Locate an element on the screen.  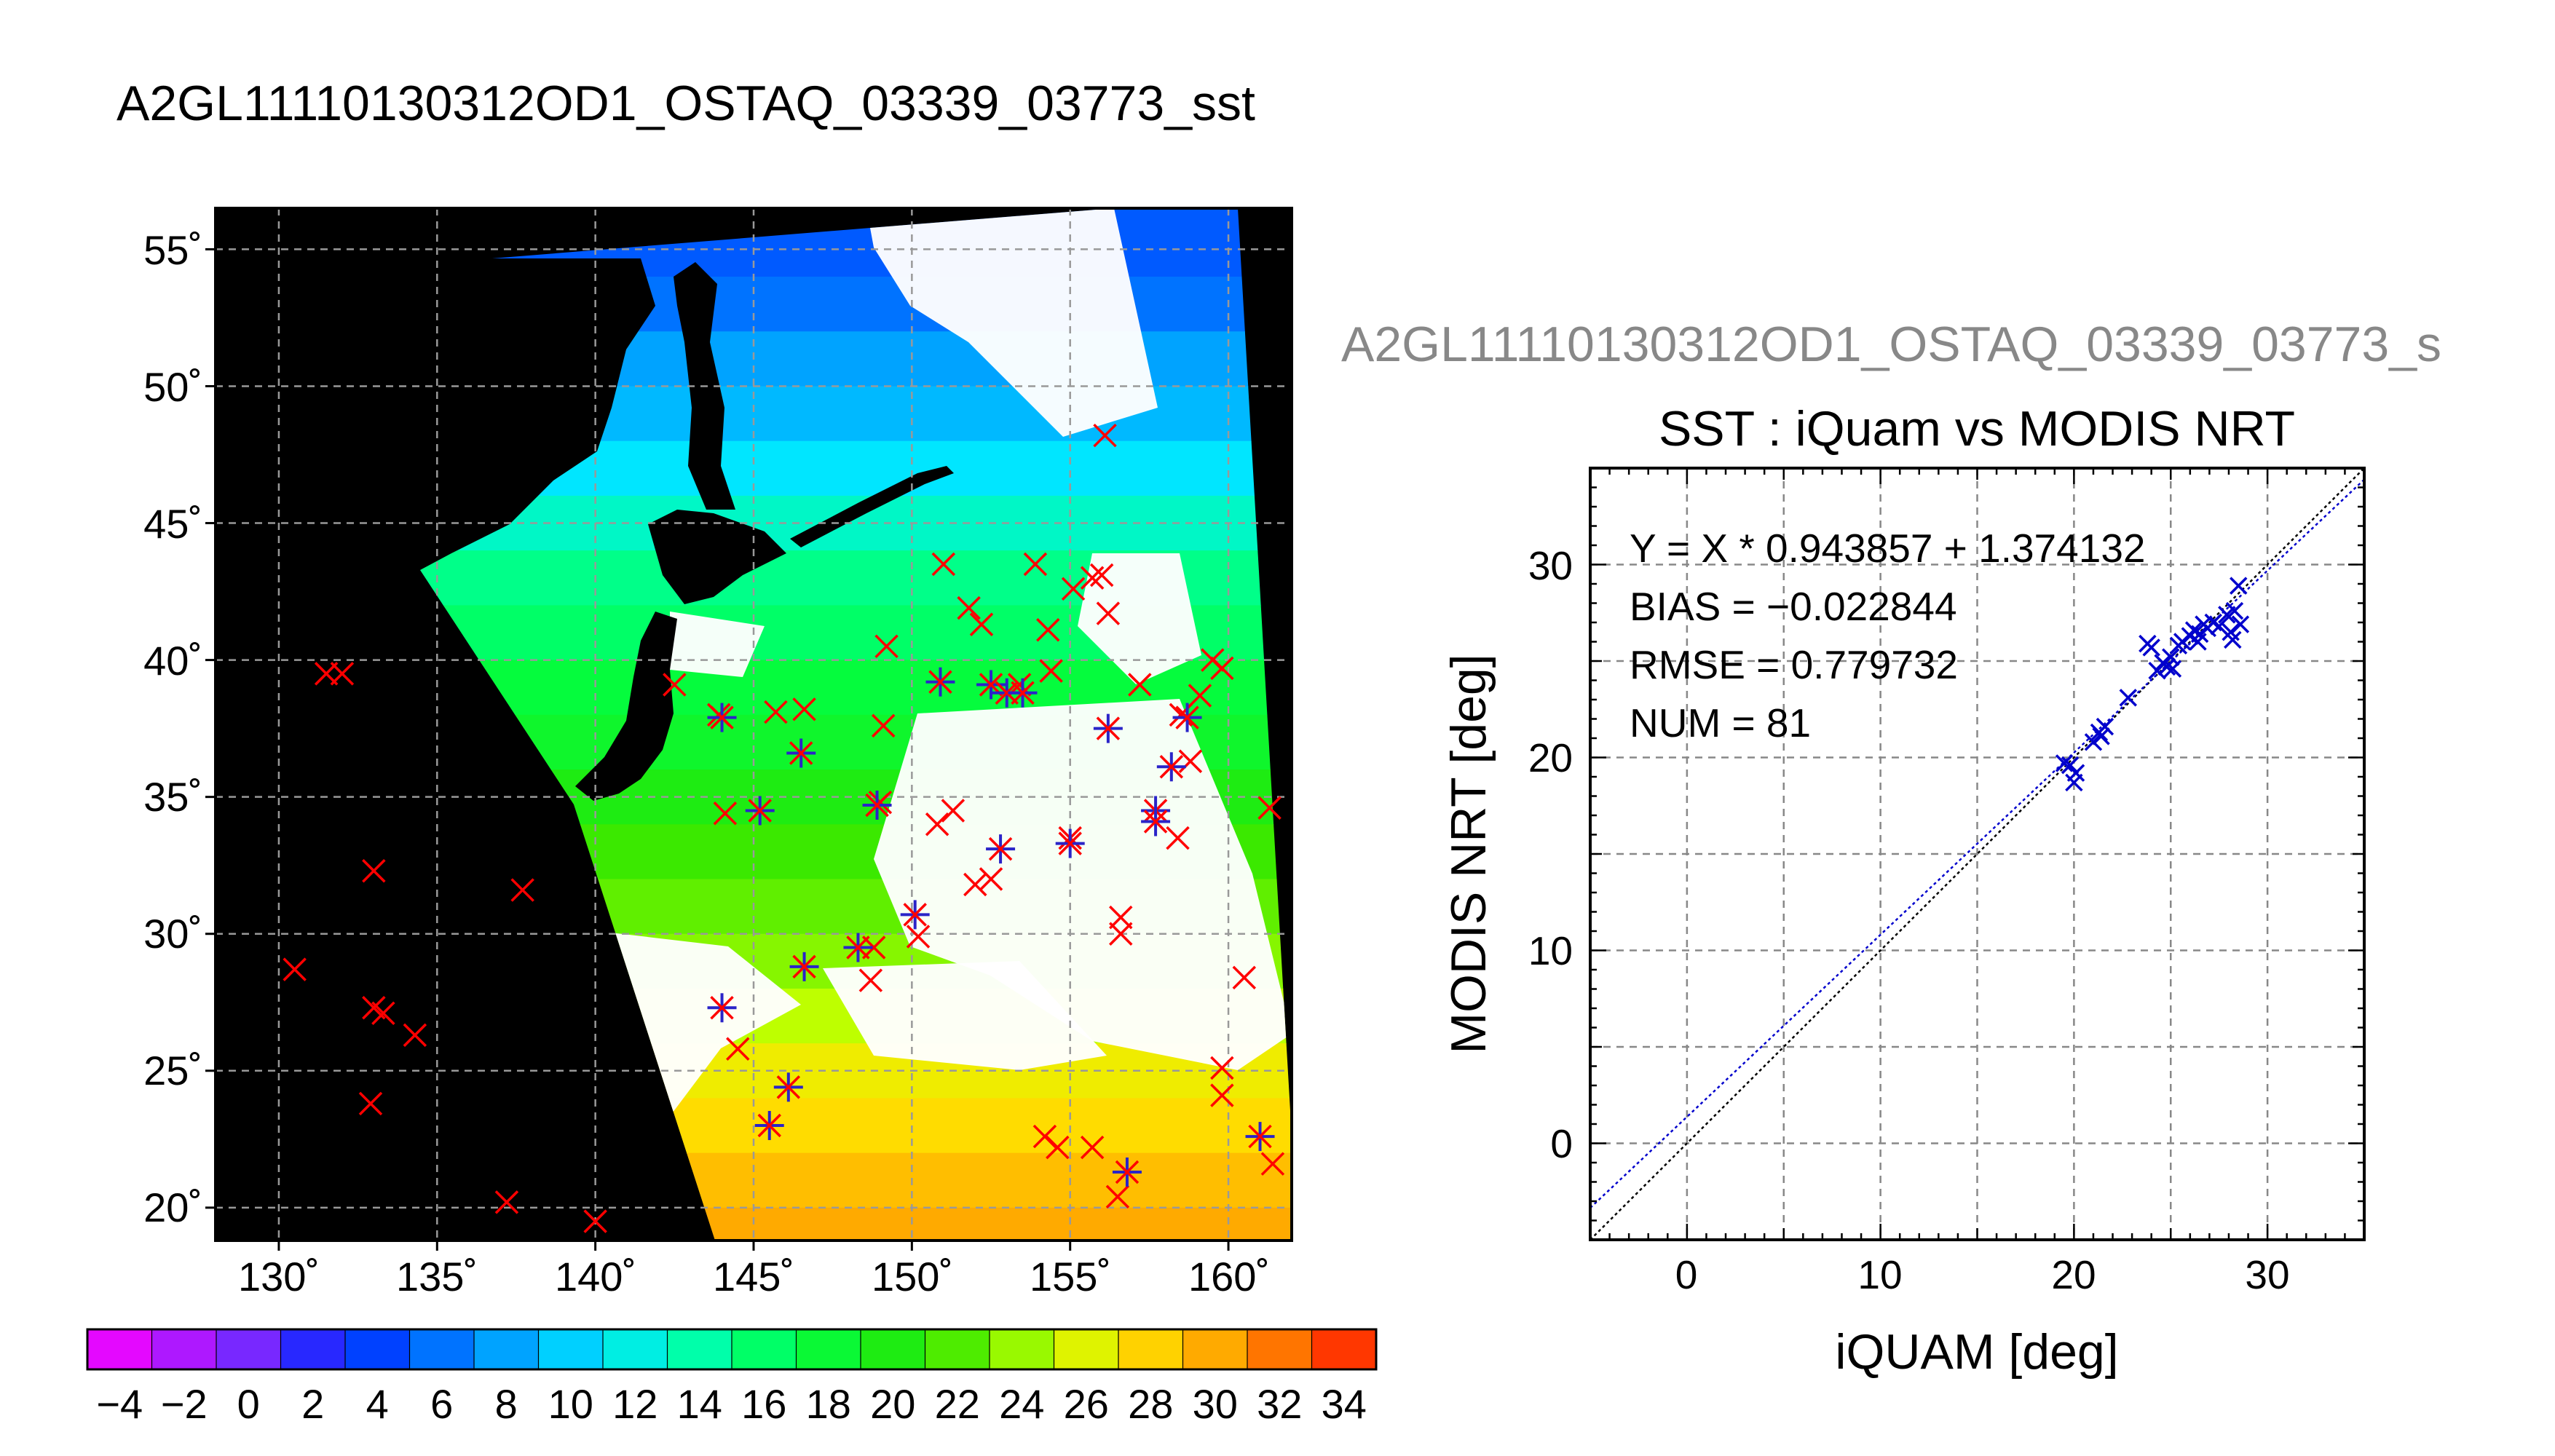
x-tick-label: 20 is located at coordinates (2073, 1274).